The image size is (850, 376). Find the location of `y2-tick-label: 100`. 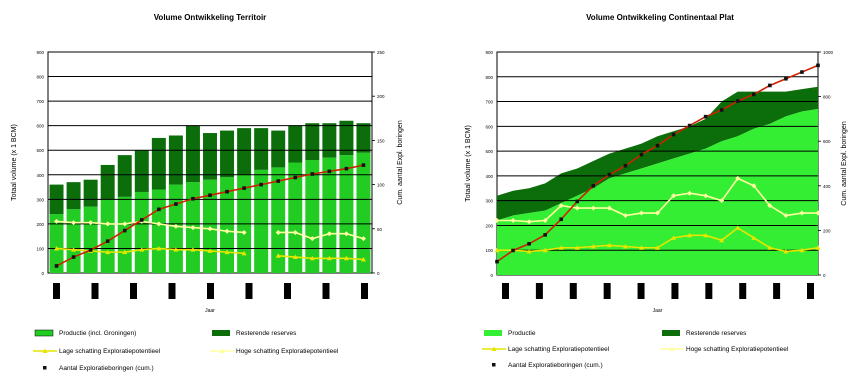

y2-tick-label: 100 is located at coordinates (381, 185).